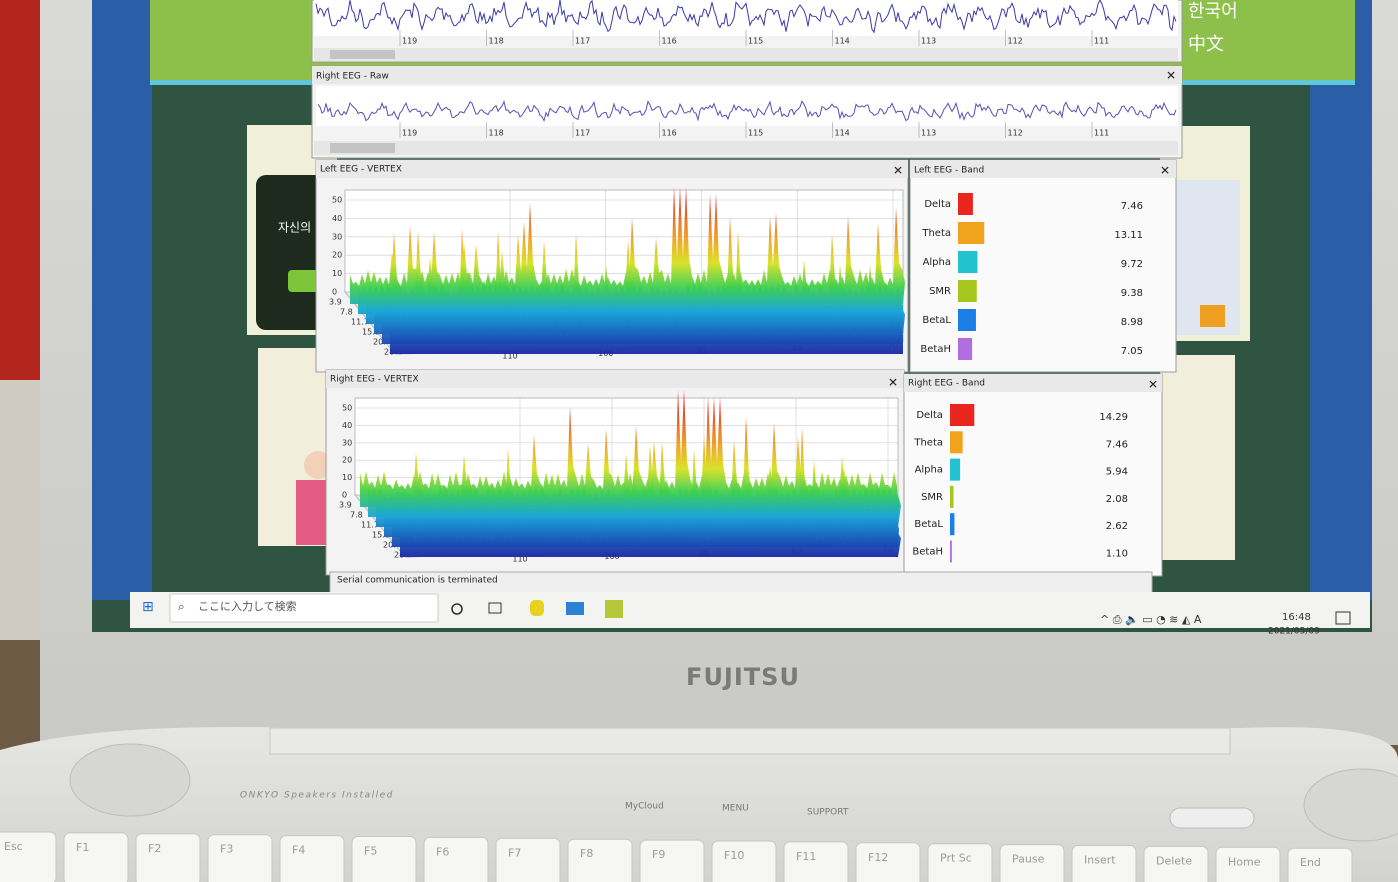 Image resolution: width=1398 pixels, height=882 pixels. I want to click on search-box, so click(304, 608).